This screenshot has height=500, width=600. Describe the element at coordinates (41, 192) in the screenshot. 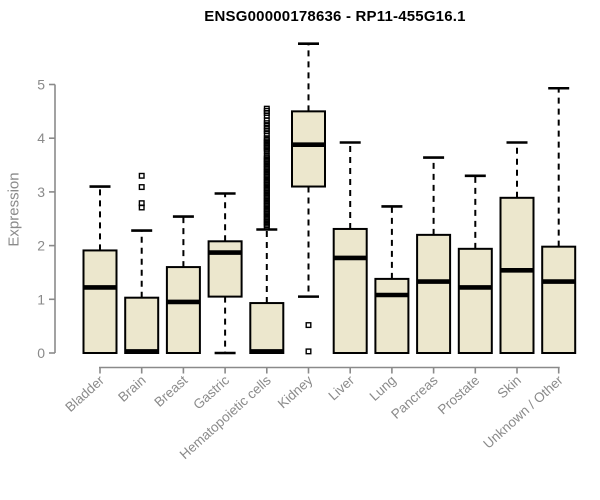

I see `y-tick-label: 3` at that location.